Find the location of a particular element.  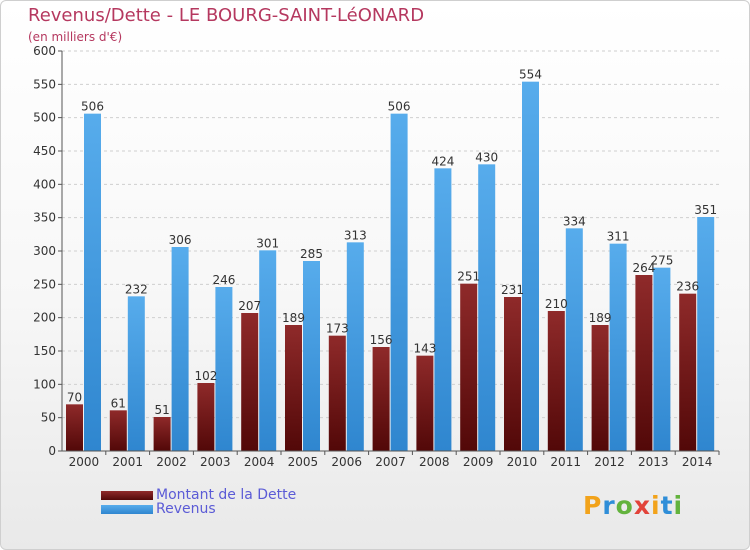

legend-label-revenus: Revenus is located at coordinates (186, 509).